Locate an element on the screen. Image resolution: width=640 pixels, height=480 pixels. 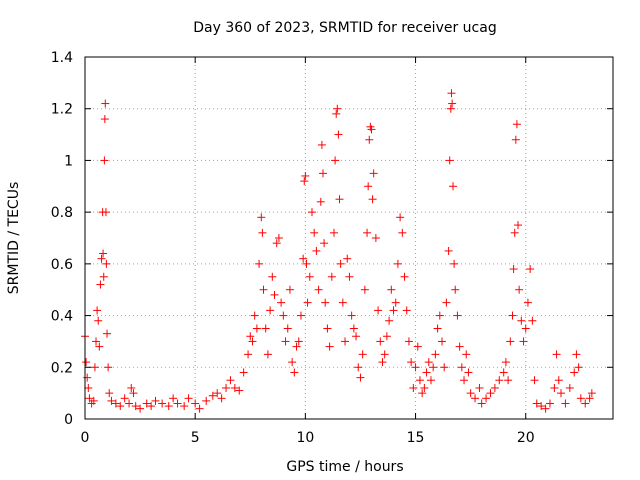
x-tick-label: 10 is located at coordinates (305, 438).